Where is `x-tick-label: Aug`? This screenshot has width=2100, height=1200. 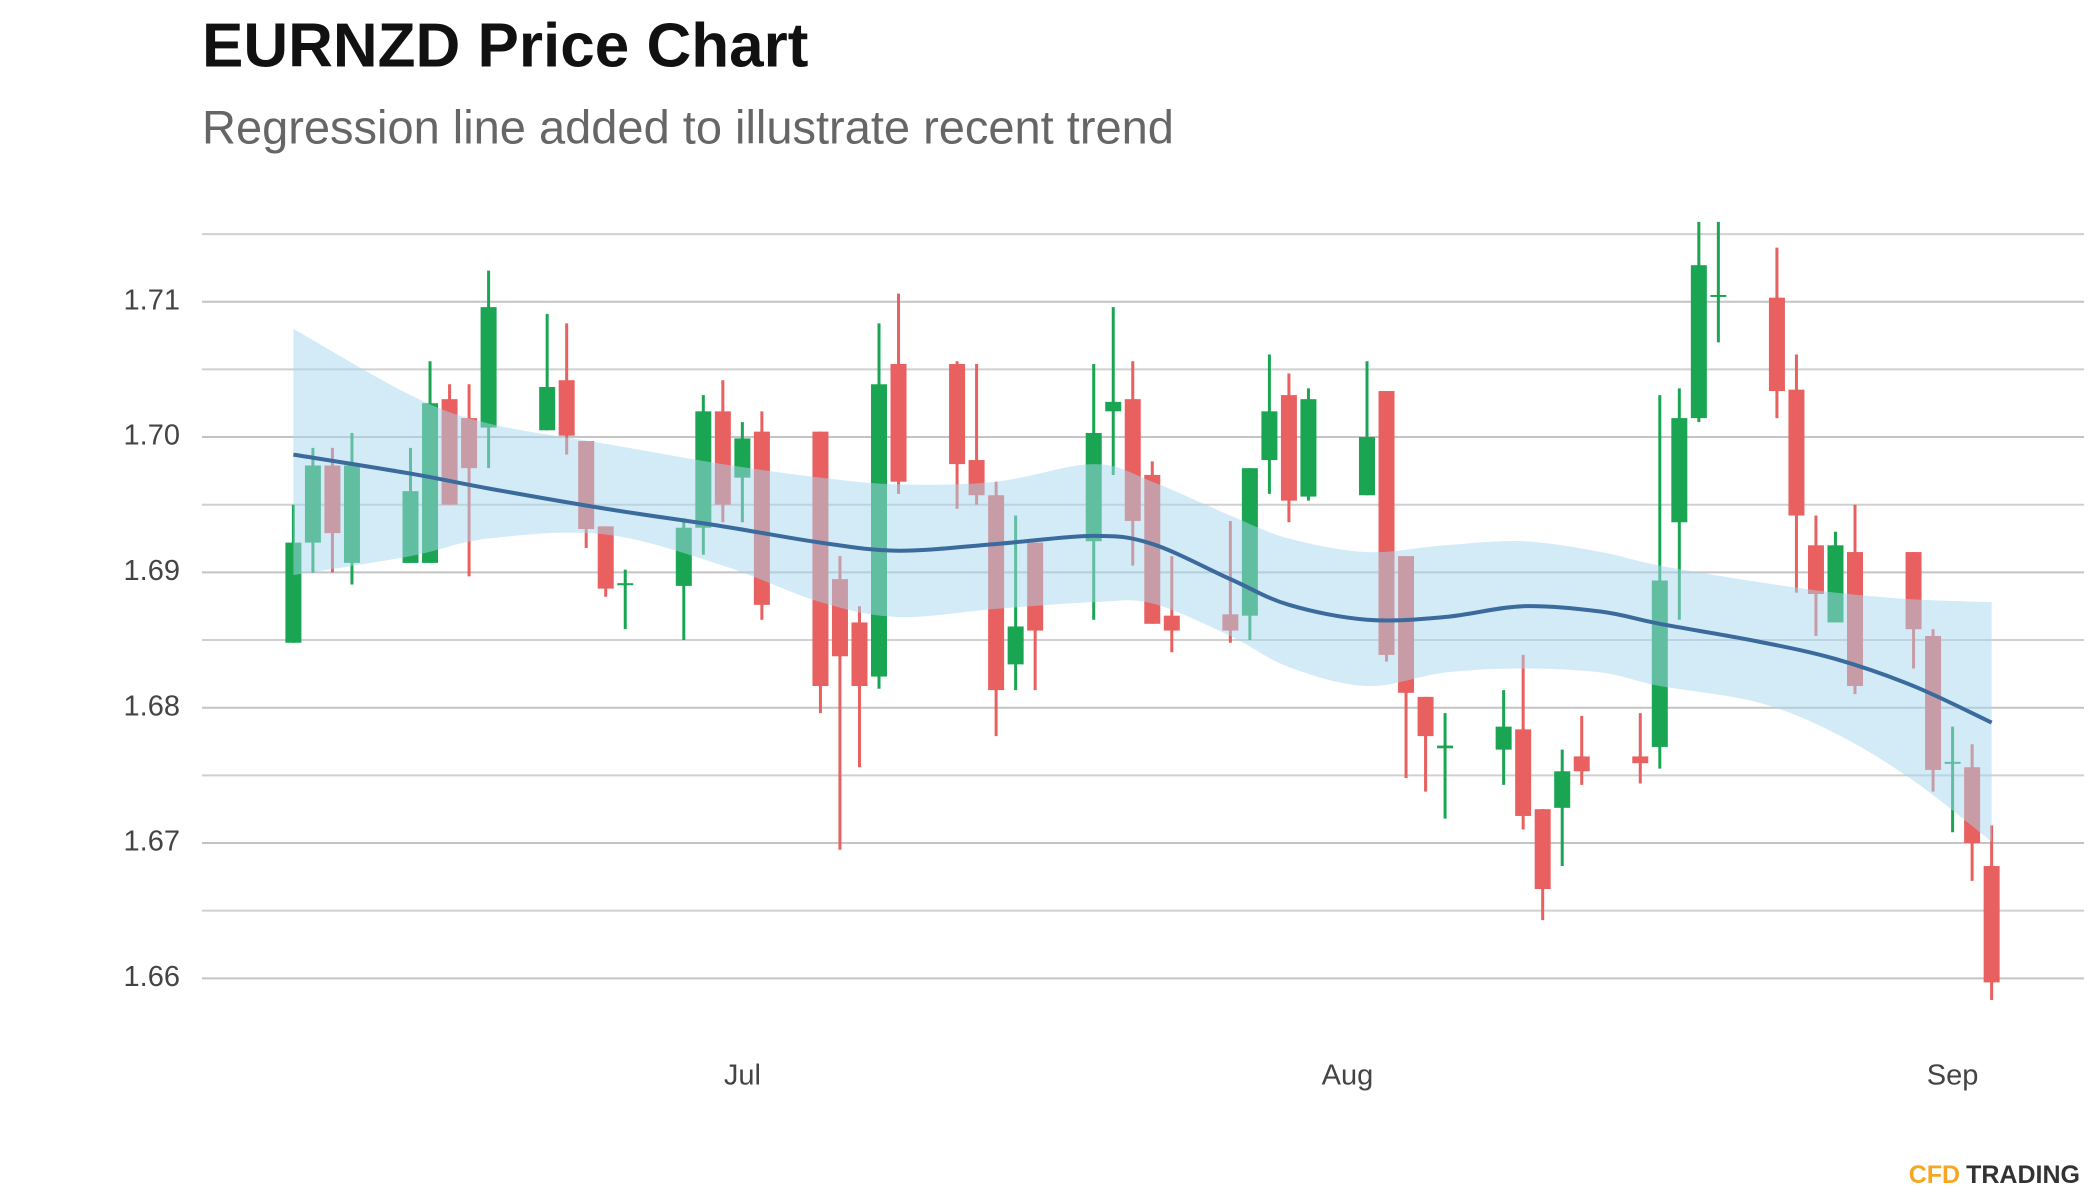 x-tick-label: Aug is located at coordinates (1348, 1076).